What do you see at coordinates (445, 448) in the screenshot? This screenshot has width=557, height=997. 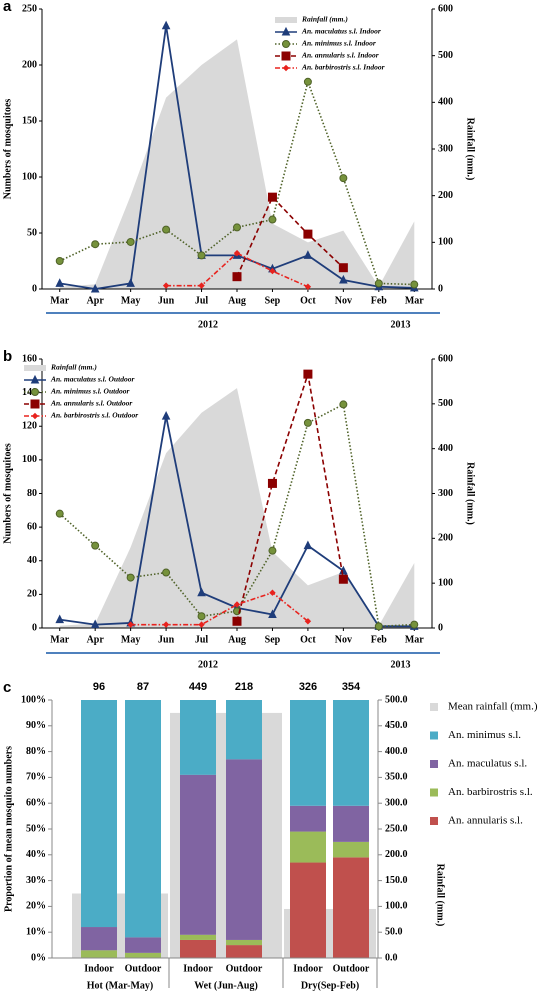 I see `y2-tick-label: 400` at bounding box center [445, 448].